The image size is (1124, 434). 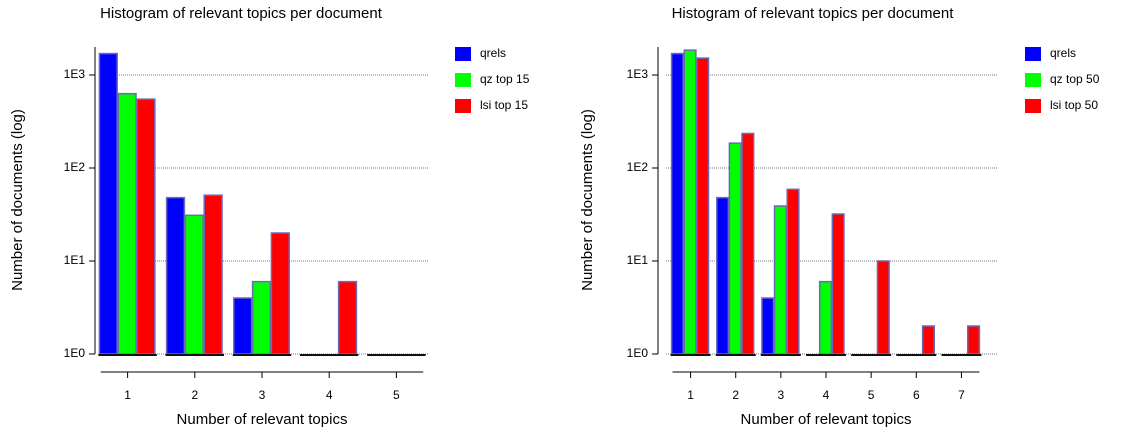 I want to click on x-tick-label: 6, so click(x=916, y=395).